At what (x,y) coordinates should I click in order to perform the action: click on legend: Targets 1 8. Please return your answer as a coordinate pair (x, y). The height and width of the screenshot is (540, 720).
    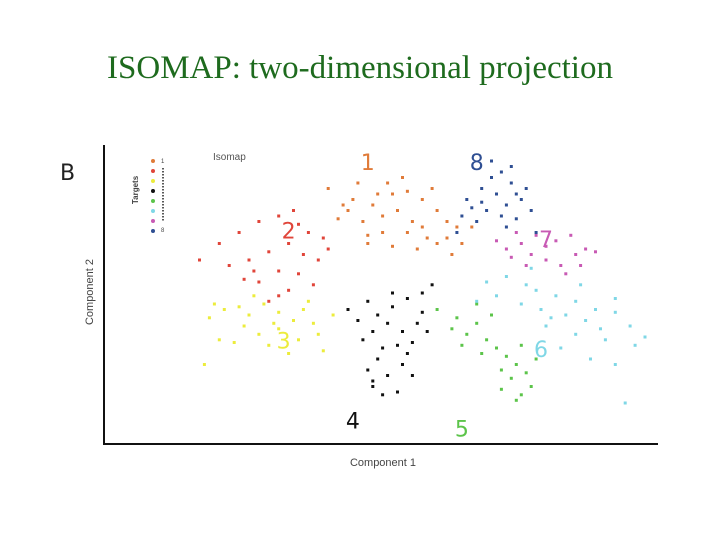
    Looking at the image, I should click on (148, 196).